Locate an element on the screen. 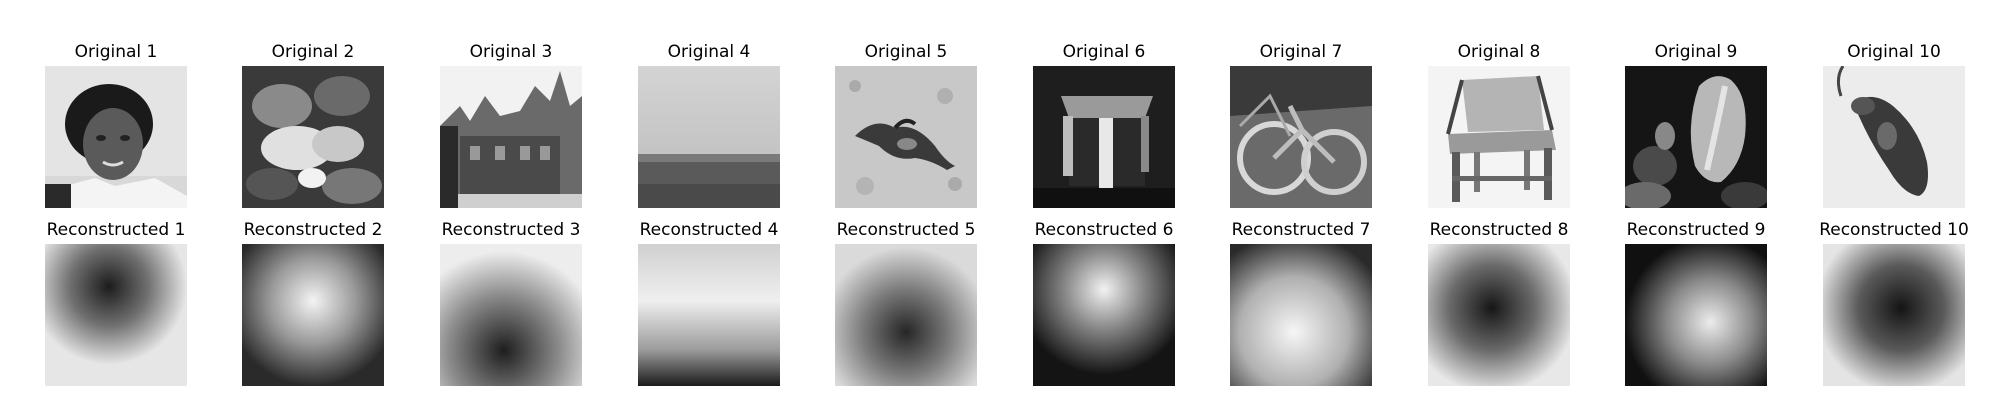 This screenshot has height=400, width=2000. panel-title: Original 2 is located at coordinates (313, 52).